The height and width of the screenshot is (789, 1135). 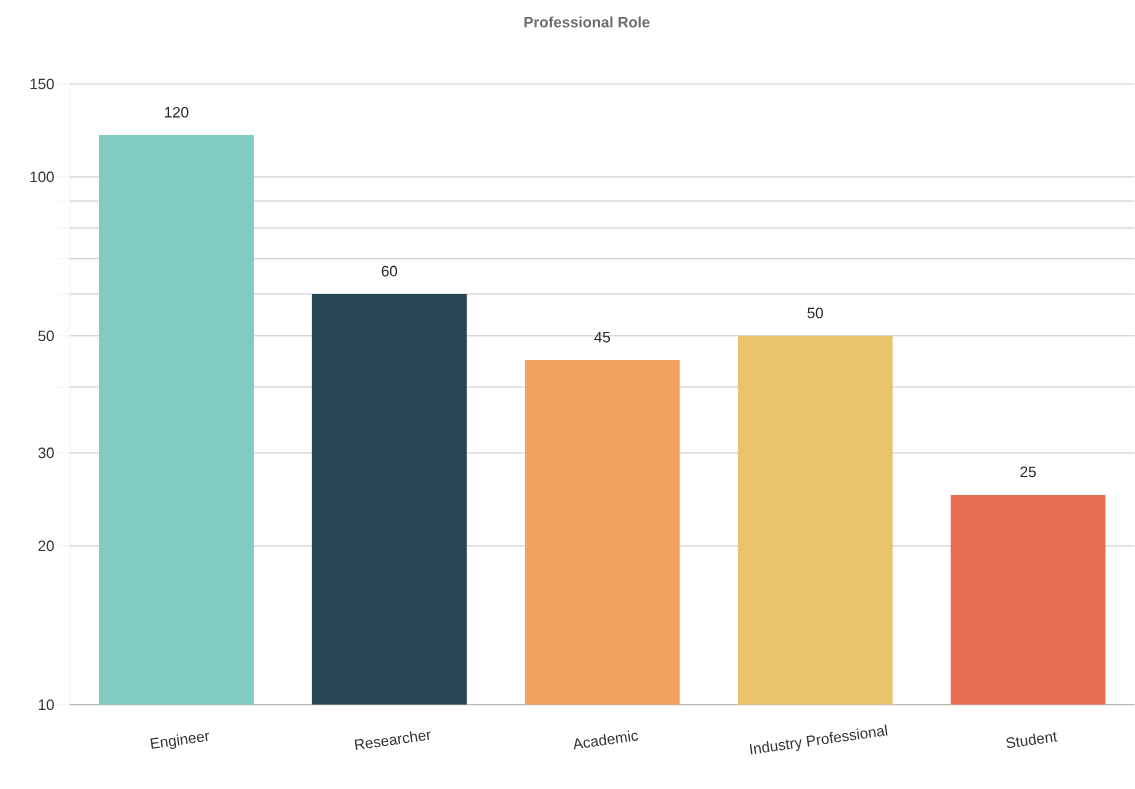 I want to click on data-label: 45, so click(x=602, y=337).